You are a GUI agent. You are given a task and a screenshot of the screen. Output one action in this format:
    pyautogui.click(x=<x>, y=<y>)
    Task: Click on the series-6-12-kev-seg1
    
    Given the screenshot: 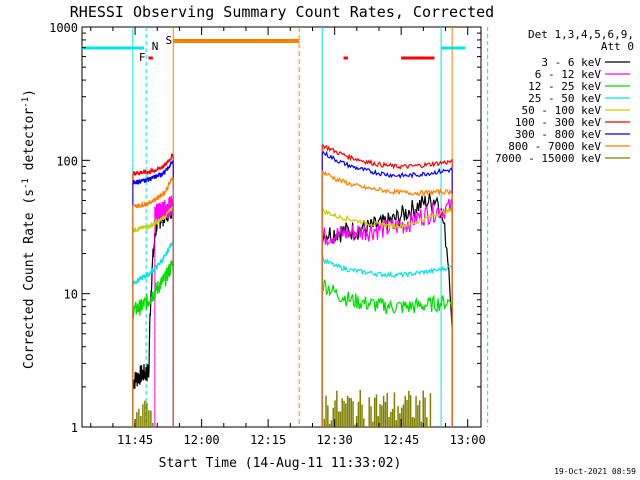 What is the action you would take?
    pyautogui.click(x=164, y=209)
    